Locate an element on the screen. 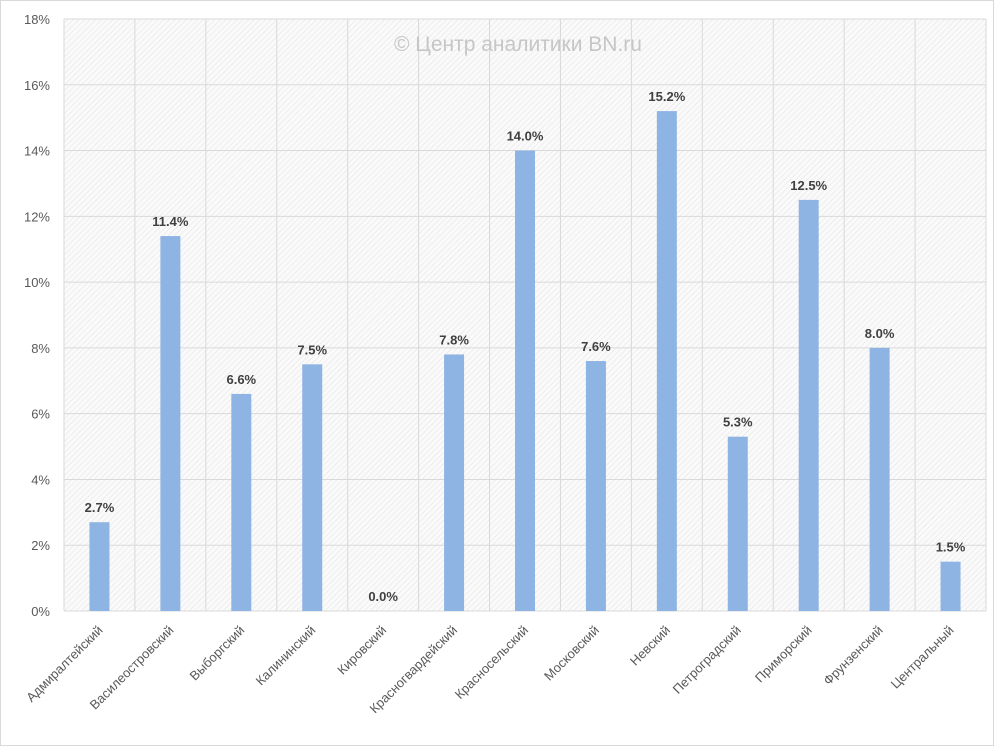 The image size is (994, 746). data-label: 7.5% is located at coordinates (312, 349).